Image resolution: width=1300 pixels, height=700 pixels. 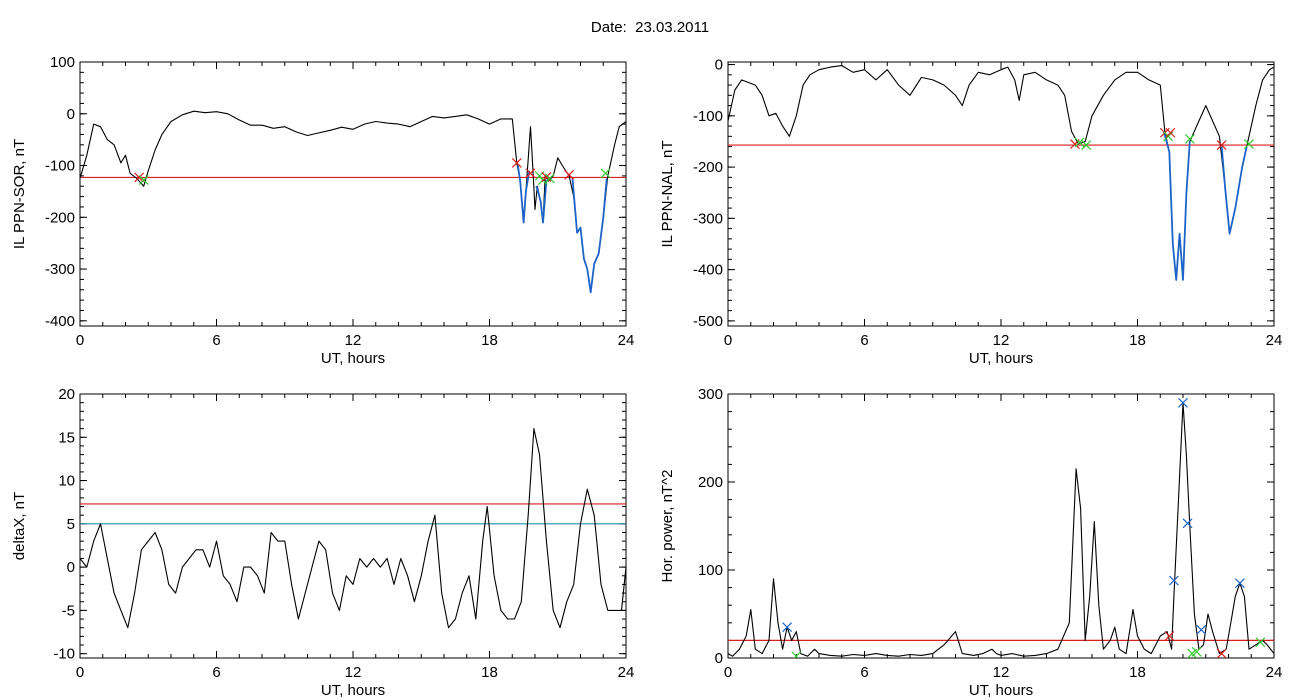 I want to click on y-axis-label: IL PPN-NAL, nT, so click(x=667, y=194).